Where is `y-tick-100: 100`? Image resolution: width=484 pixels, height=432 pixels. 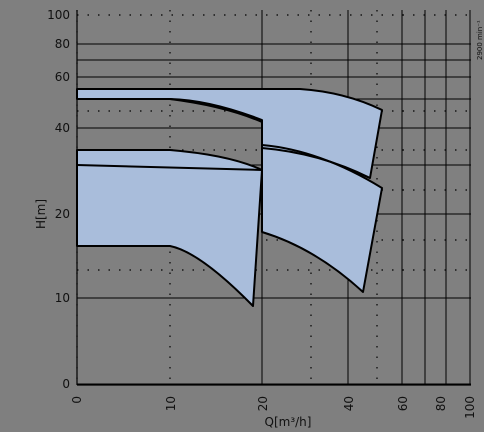
y-tick-100: 100 is located at coordinates (58, 15).